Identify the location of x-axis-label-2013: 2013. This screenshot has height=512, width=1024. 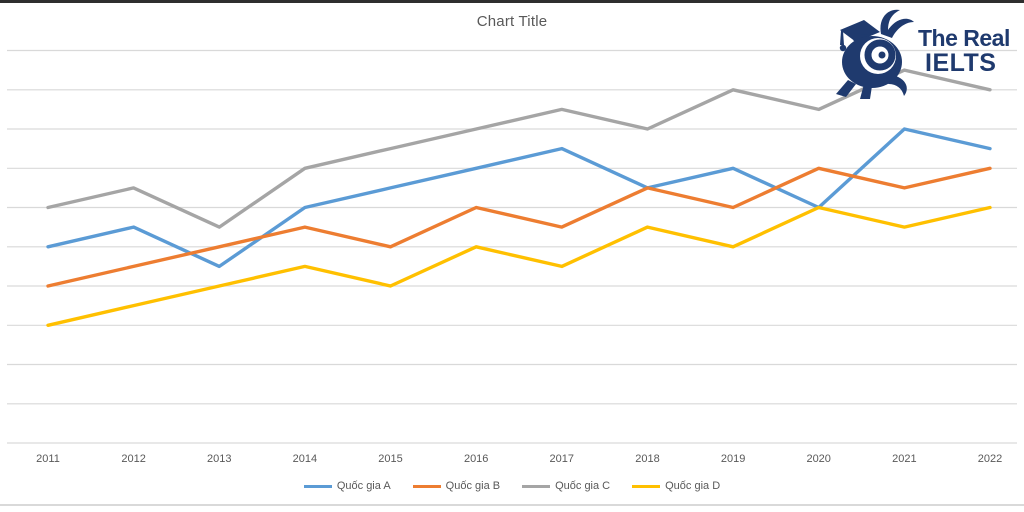
(219, 459).